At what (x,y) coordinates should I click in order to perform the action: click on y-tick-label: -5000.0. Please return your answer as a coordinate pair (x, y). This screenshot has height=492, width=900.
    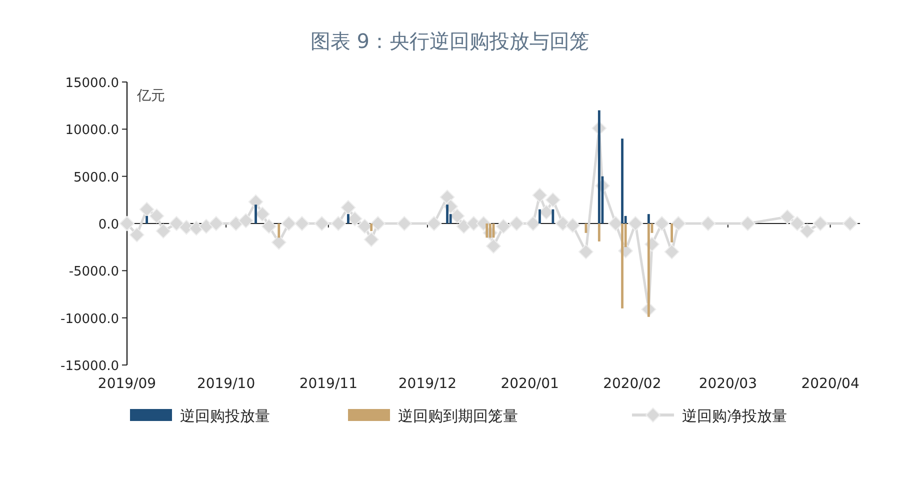
    Looking at the image, I should click on (93, 272).